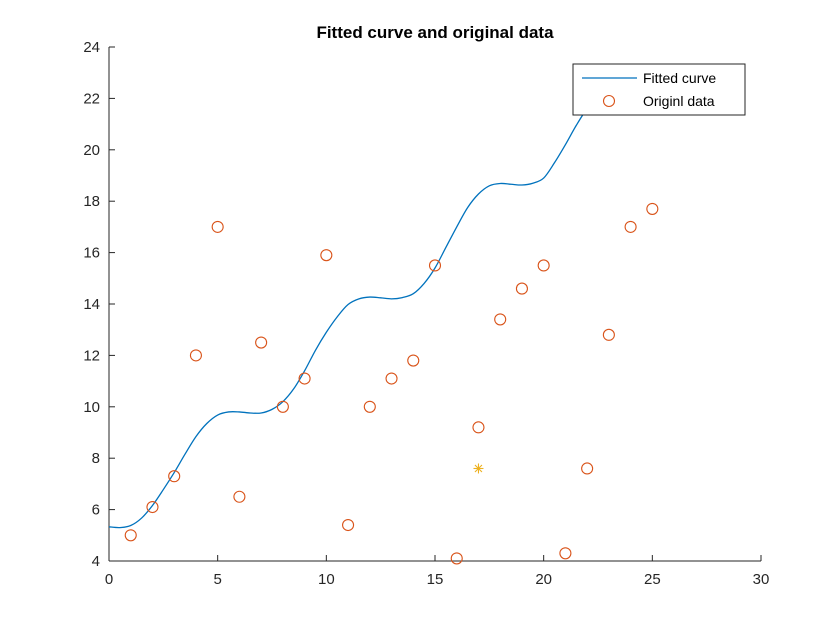  Describe the element at coordinates (91, 98) in the screenshot. I see `y-tick-label: 22` at that location.